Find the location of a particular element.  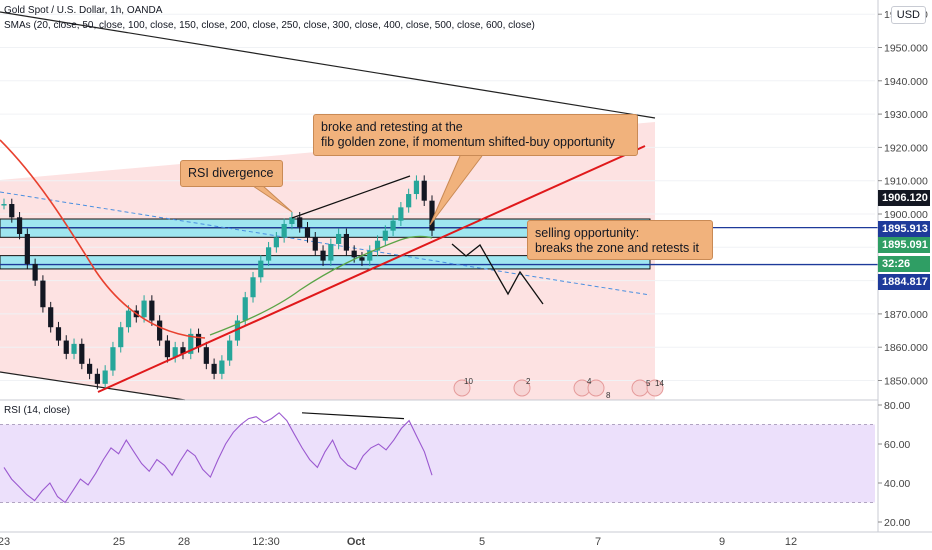

time-tick-label: 28 is located at coordinates (184, 542).